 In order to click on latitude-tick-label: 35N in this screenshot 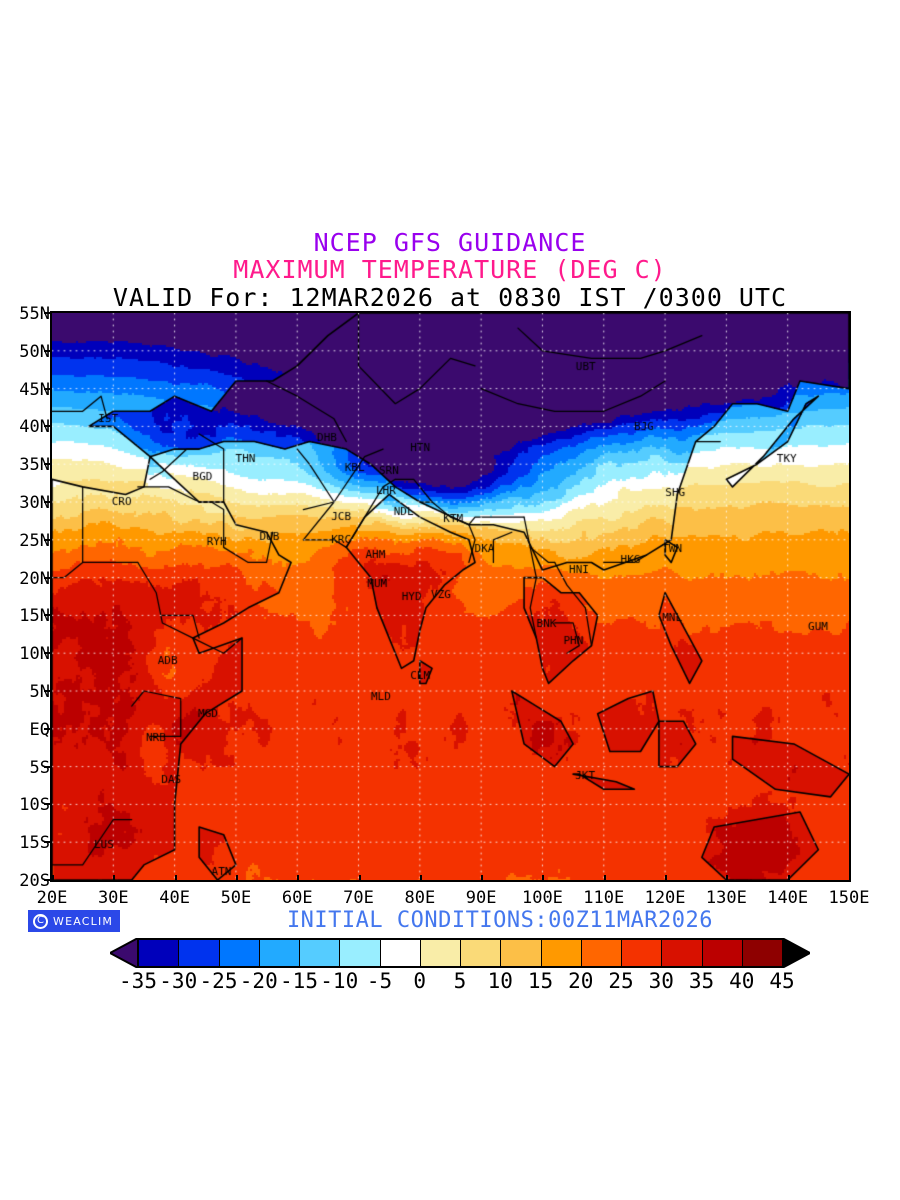, I will do `click(34, 465)`.